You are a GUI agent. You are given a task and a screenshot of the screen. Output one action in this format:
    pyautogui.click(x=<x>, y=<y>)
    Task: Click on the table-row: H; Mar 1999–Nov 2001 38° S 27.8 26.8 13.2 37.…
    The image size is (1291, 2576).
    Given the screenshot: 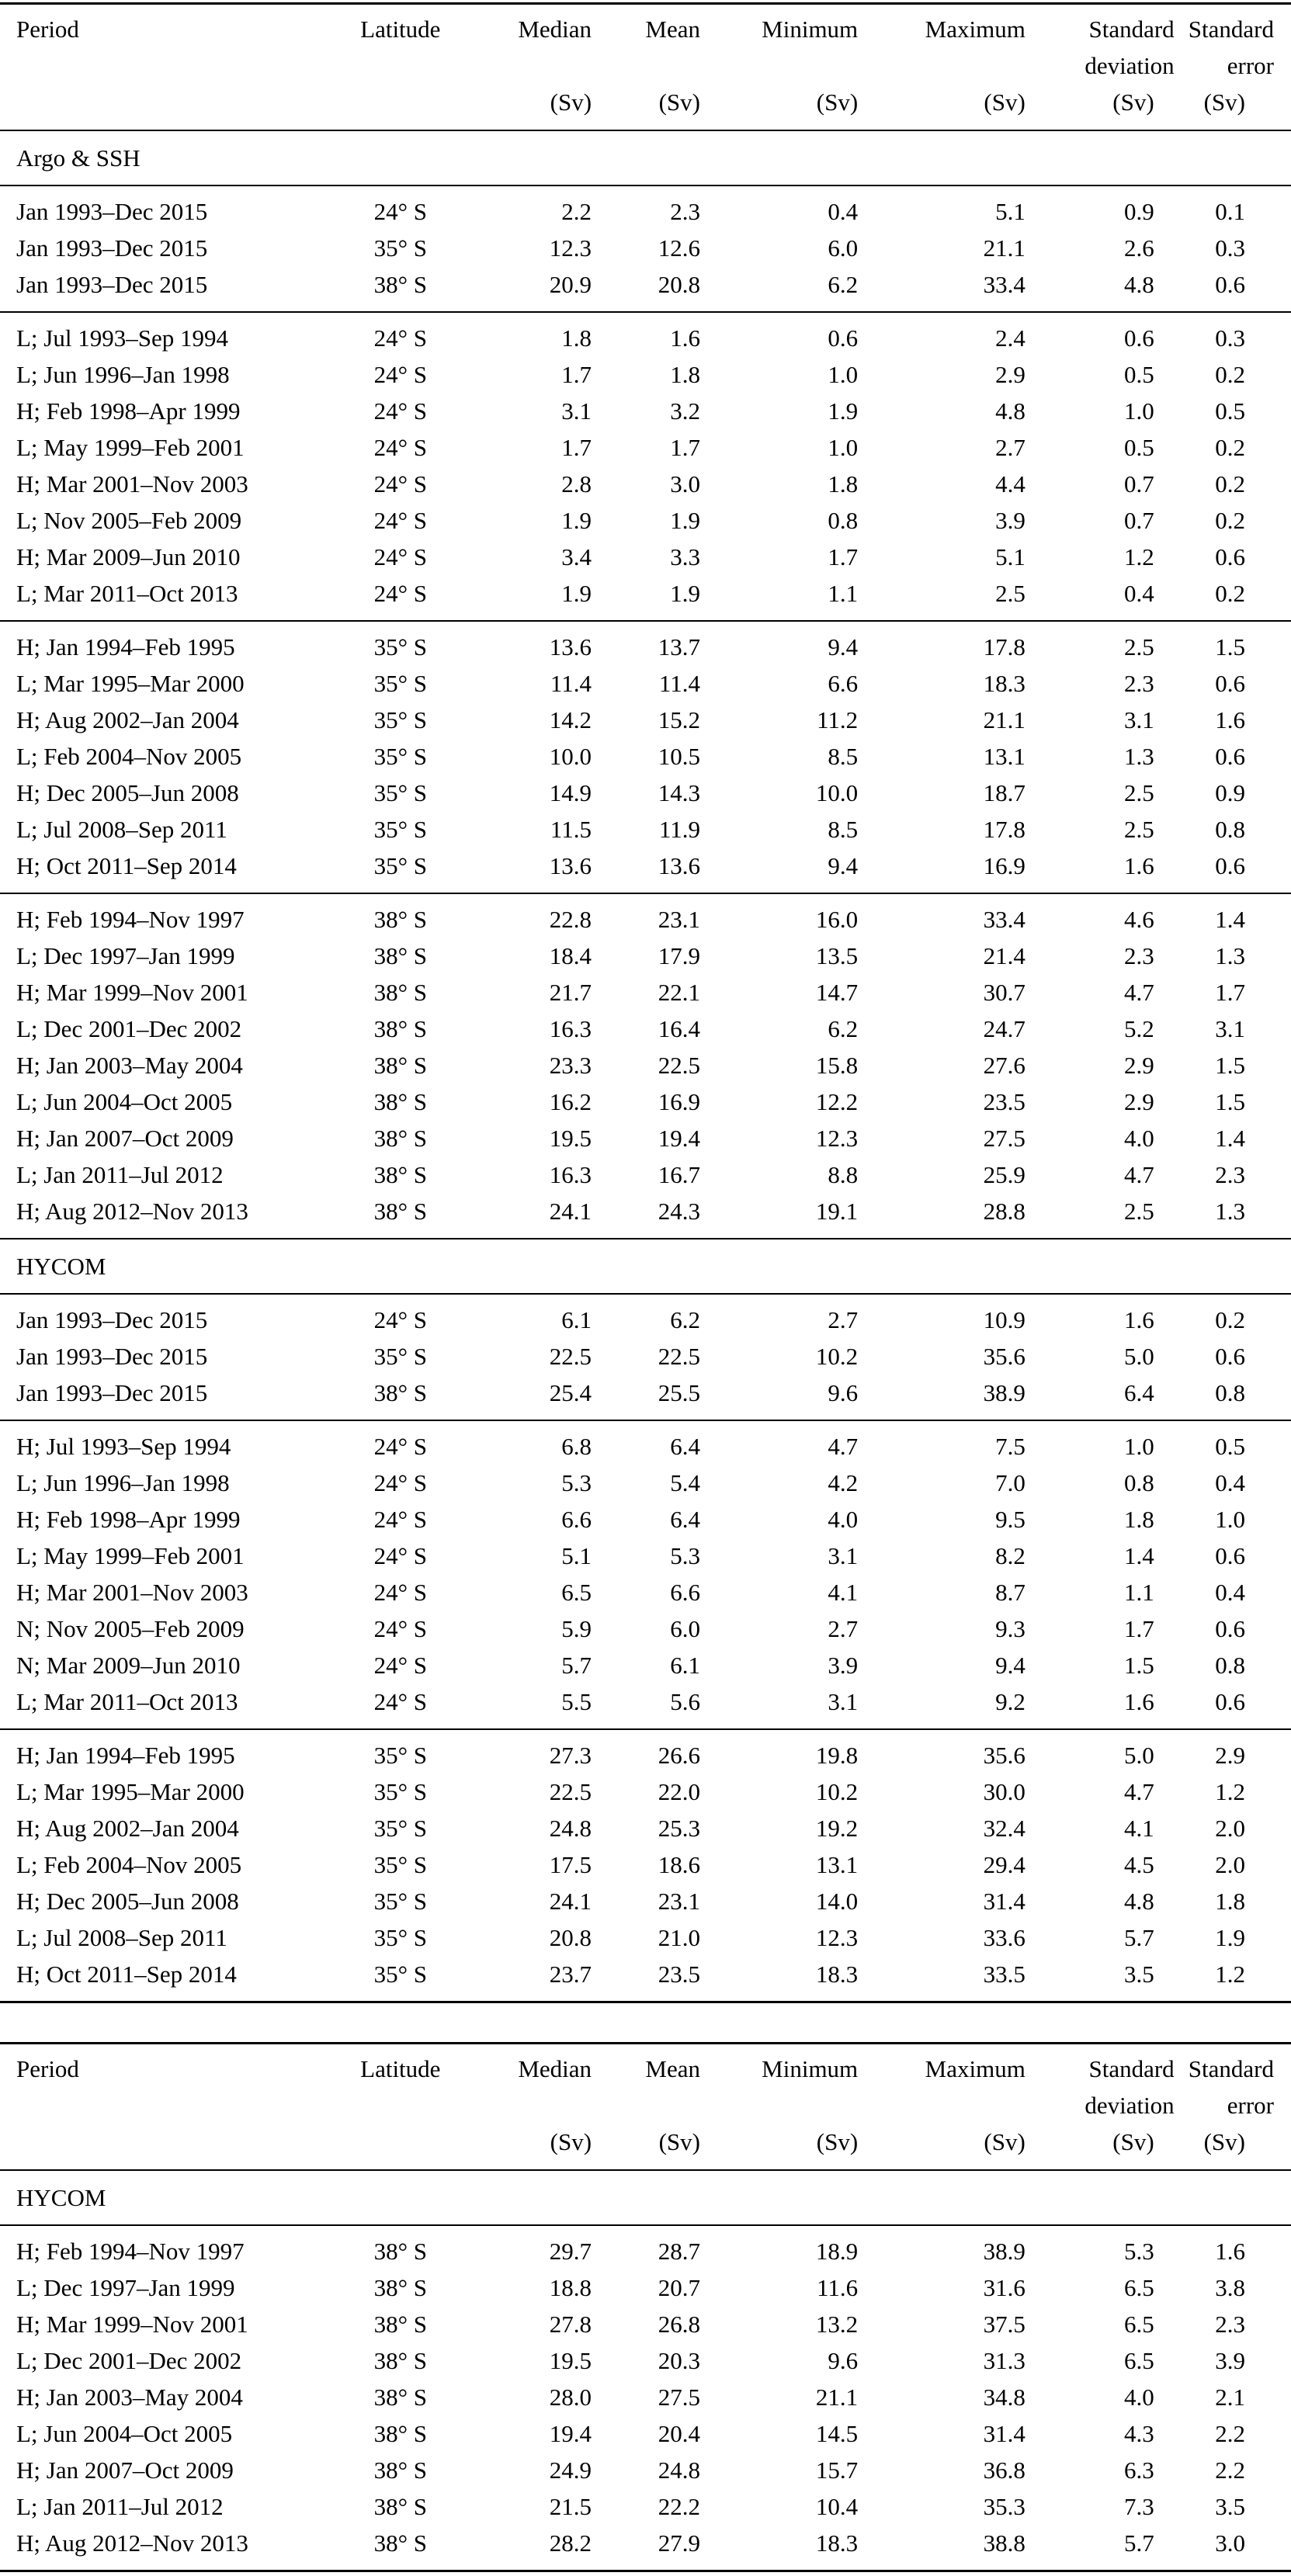 What is the action you would take?
    pyautogui.click(x=645, y=2324)
    